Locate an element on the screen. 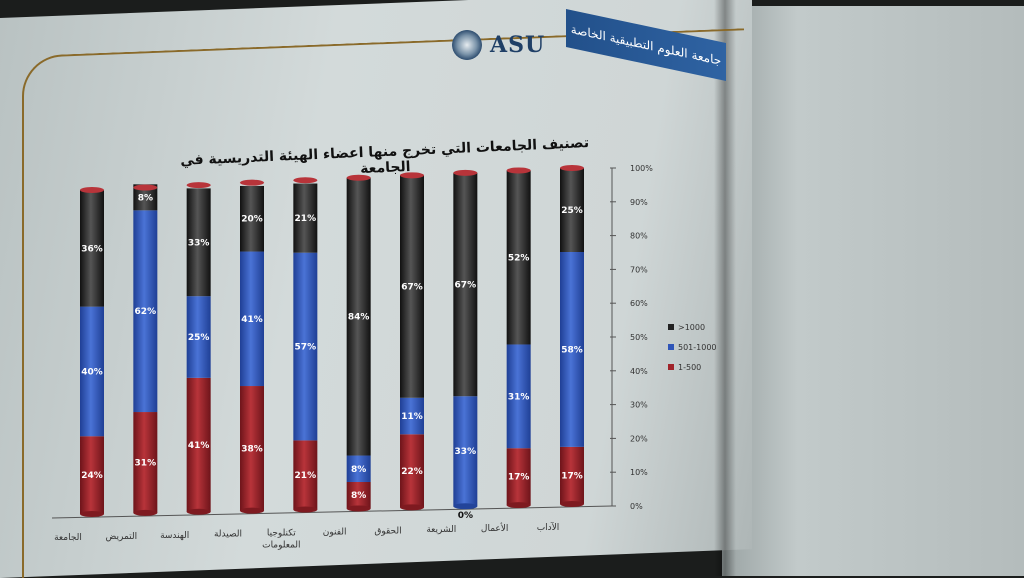  category-label: التمريض is located at coordinates (121, 537).